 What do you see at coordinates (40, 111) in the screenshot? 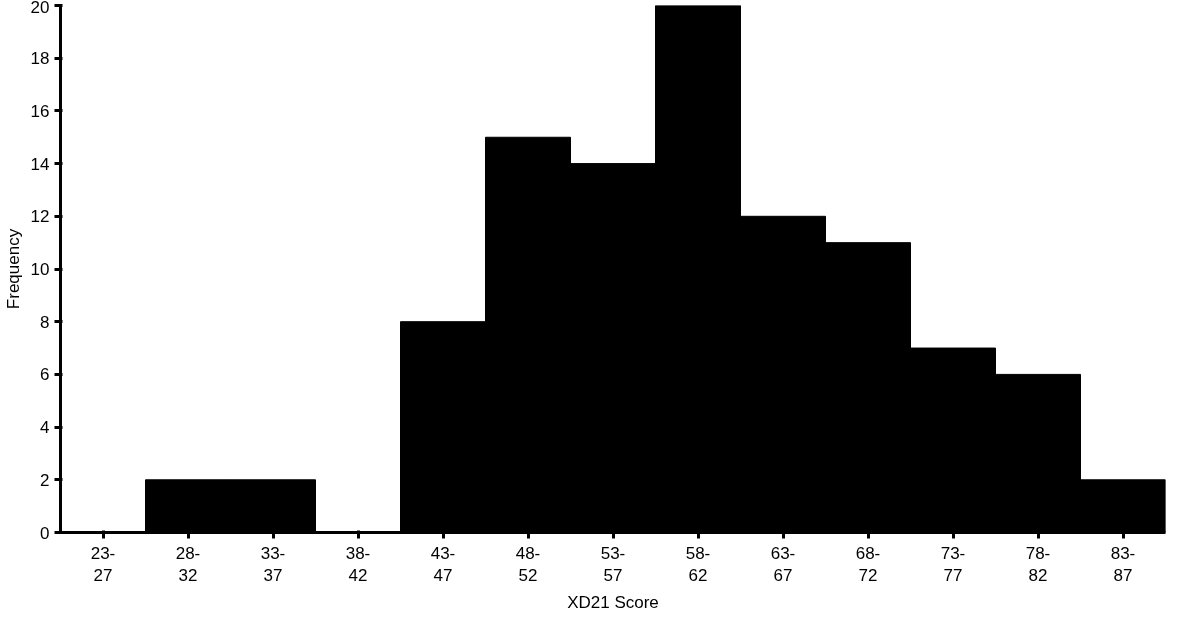
I see `y-tick-label: 16` at bounding box center [40, 111].